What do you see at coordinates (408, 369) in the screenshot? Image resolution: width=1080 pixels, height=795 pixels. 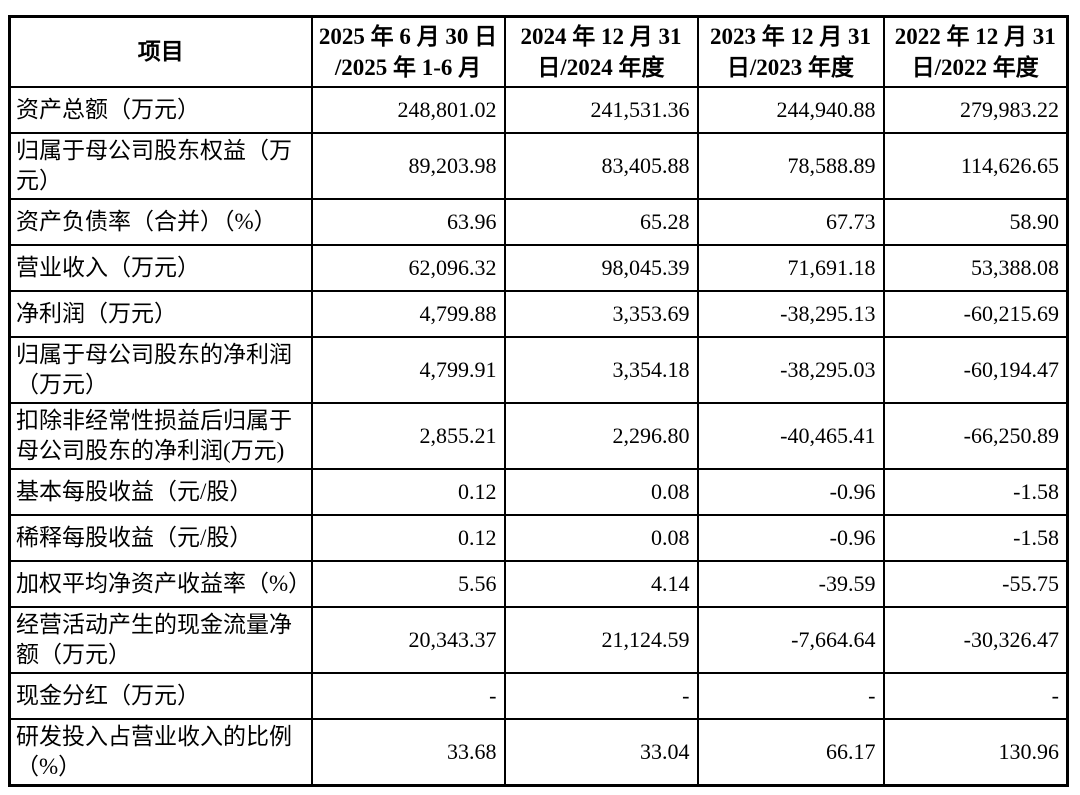 I see `cell-value: 4,799.91` at bounding box center [408, 369].